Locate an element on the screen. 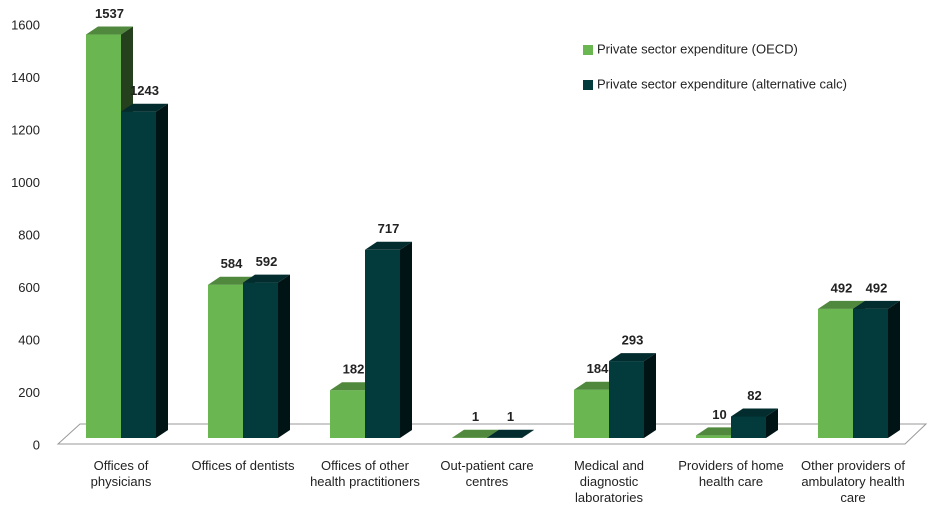 The width and height of the screenshot is (929, 517). data-label: 184 is located at coordinates (598, 368).